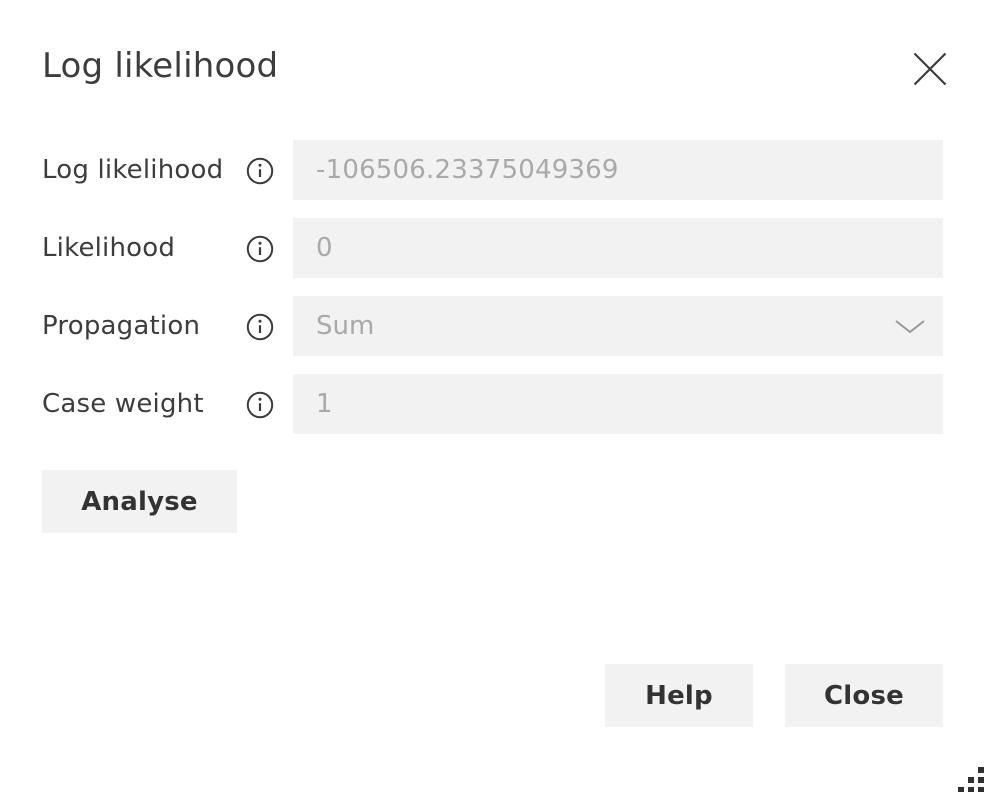  Describe the element at coordinates (971, 779) in the screenshot. I see `resize-grip-icon` at that location.